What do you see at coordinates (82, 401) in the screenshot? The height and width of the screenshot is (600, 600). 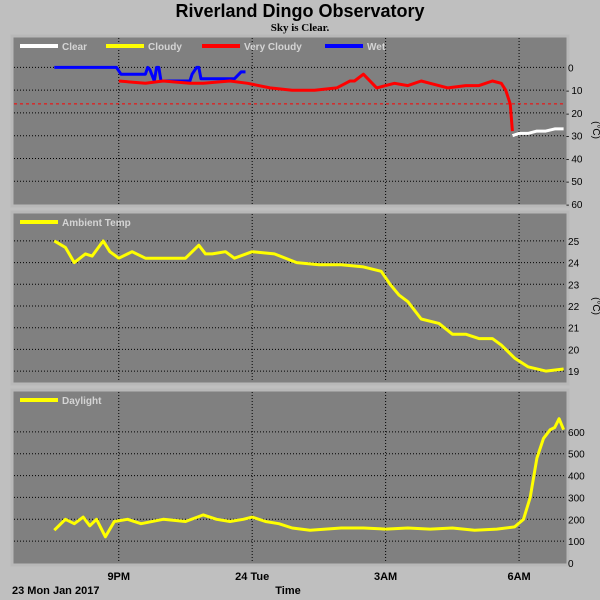 I see `legend-label-daylight: Daylight` at bounding box center [82, 401].